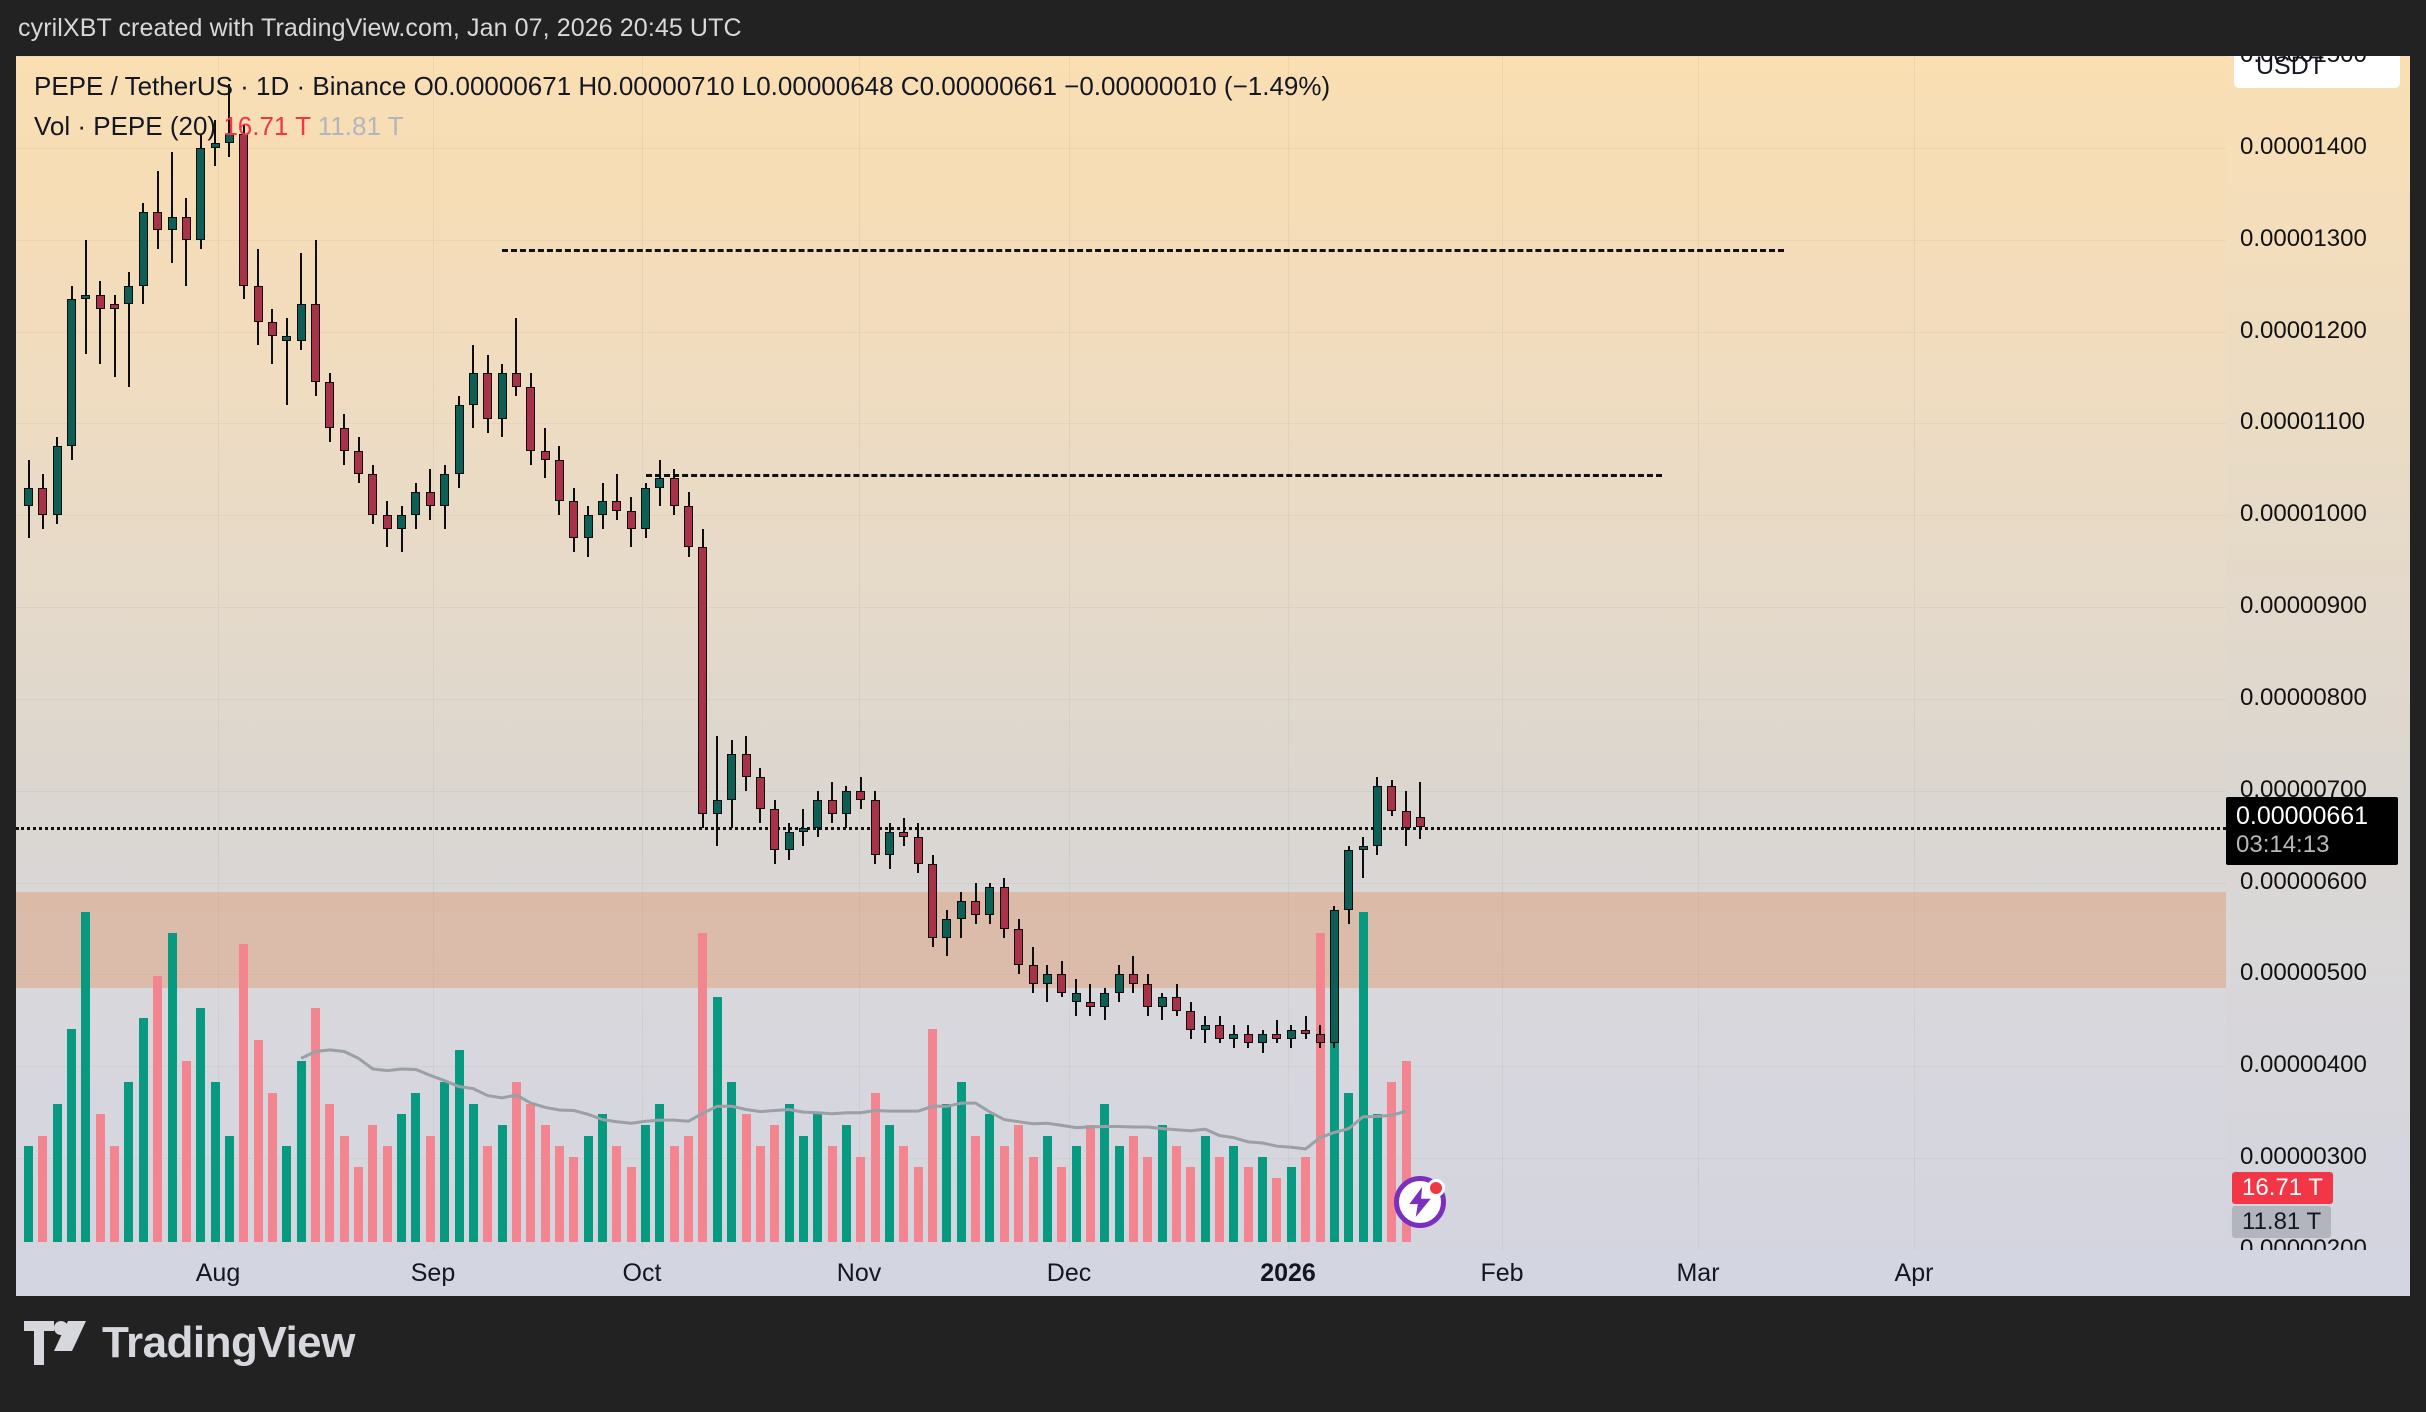  What do you see at coordinates (1069, 1273) in the screenshot?
I see `time-tick: Dec` at bounding box center [1069, 1273].